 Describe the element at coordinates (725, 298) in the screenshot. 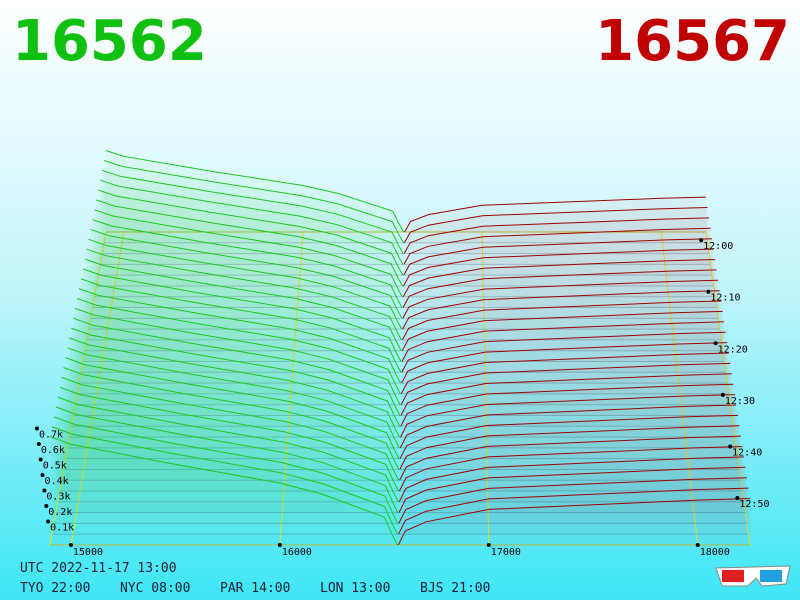

I see `time-tick-label: 12:10` at that location.